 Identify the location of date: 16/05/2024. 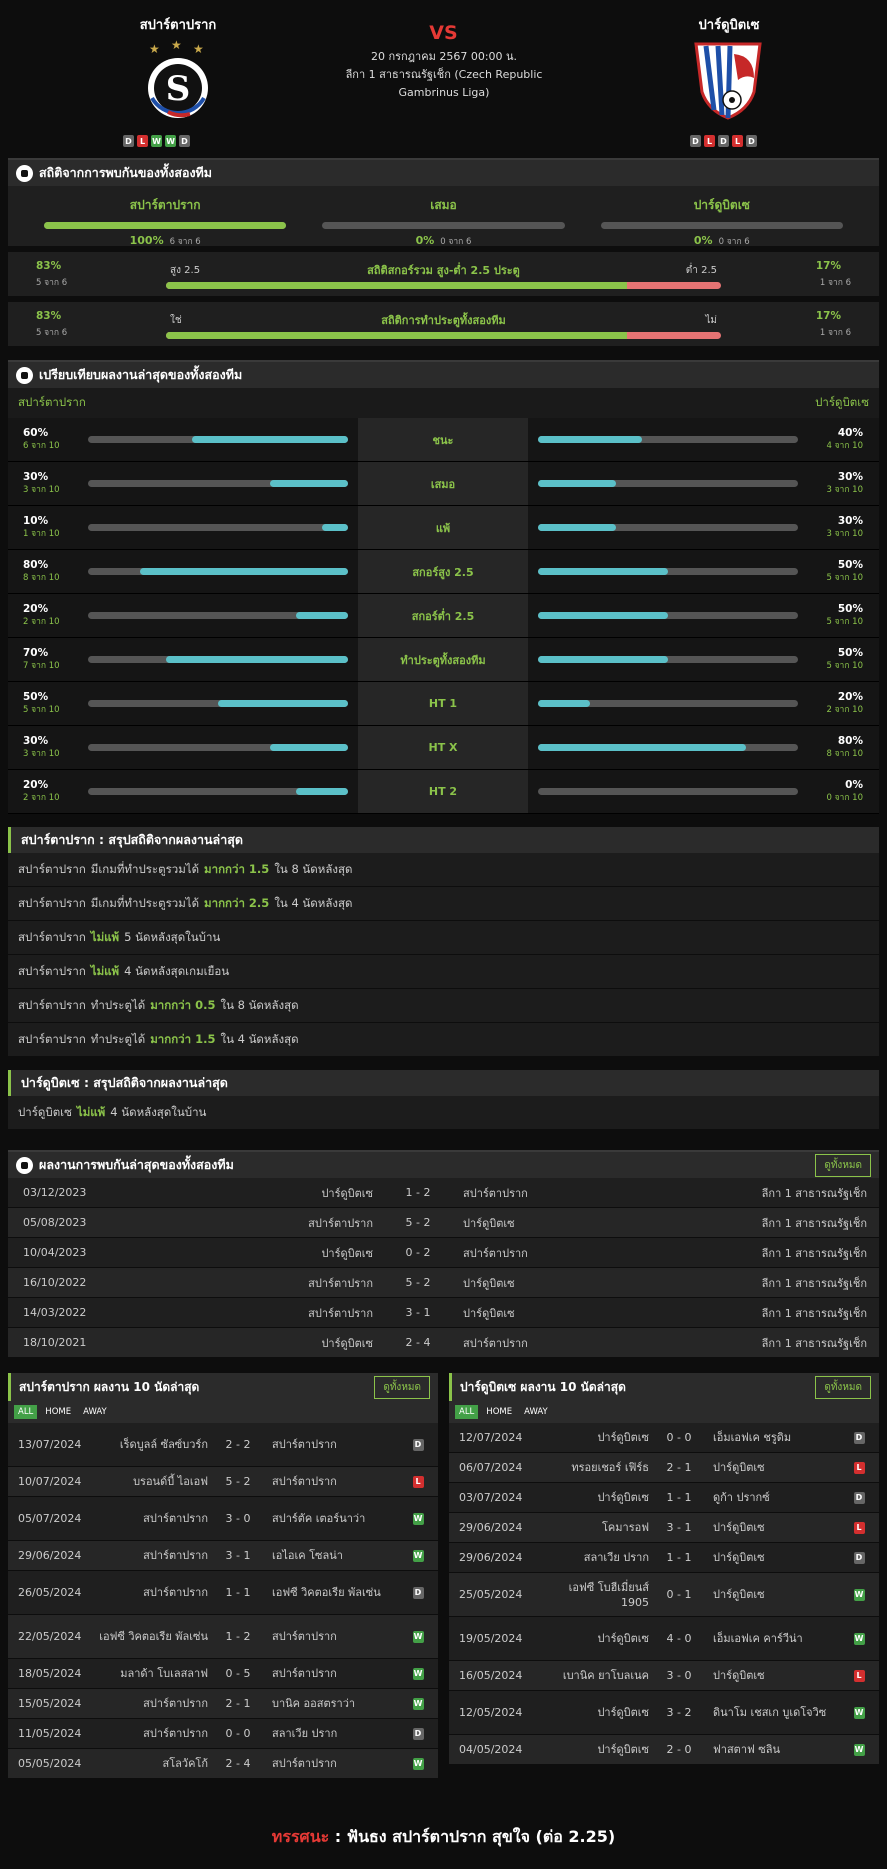
(491, 1675).